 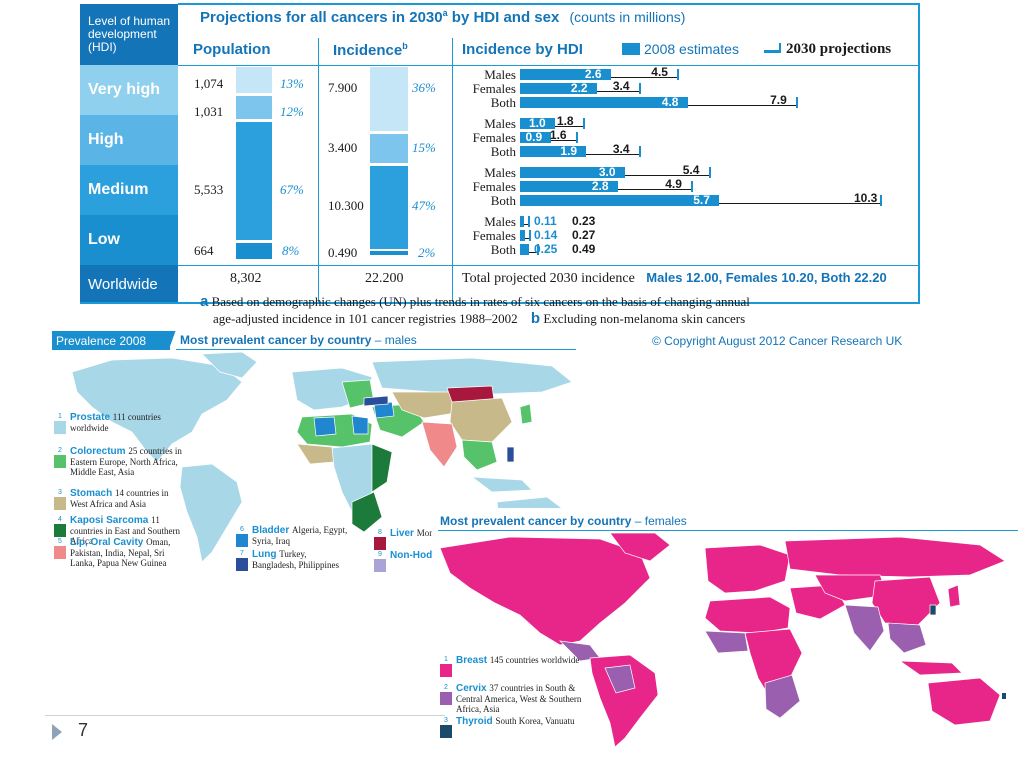 What do you see at coordinates (620, 679) in the screenshot?
I see `fmap-sa-cervix` at bounding box center [620, 679].